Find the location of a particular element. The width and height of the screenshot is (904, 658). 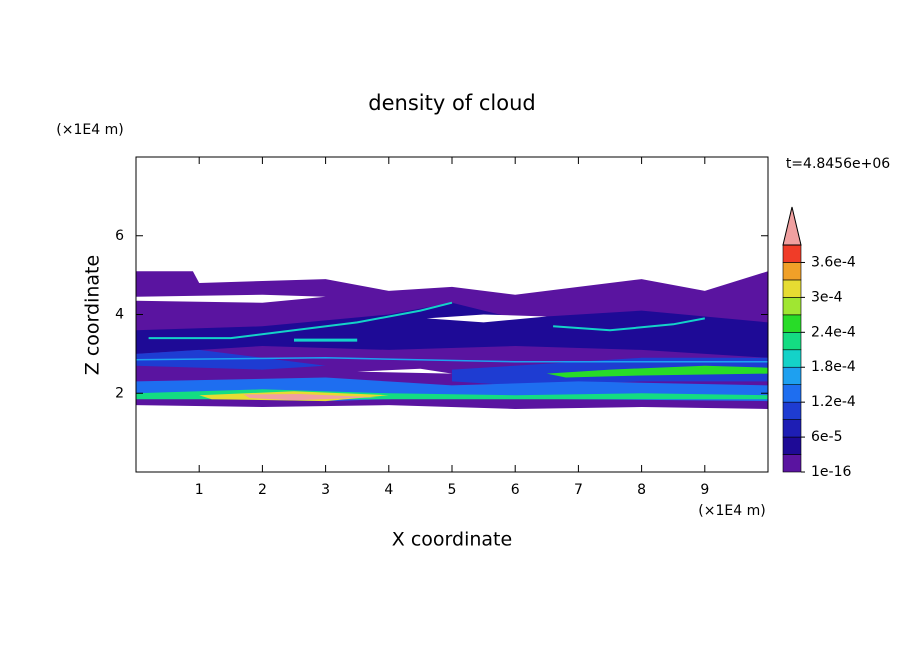

y-unit: (×1E4 m) is located at coordinates (89, 130).